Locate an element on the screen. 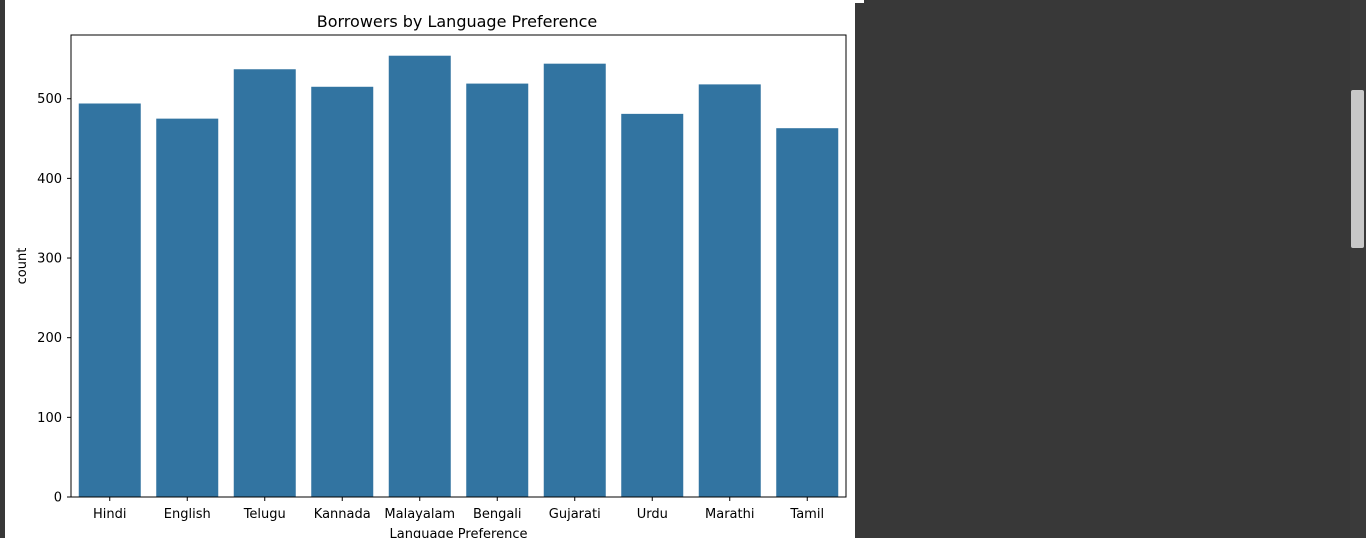  bar-english is located at coordinates (187, 307).